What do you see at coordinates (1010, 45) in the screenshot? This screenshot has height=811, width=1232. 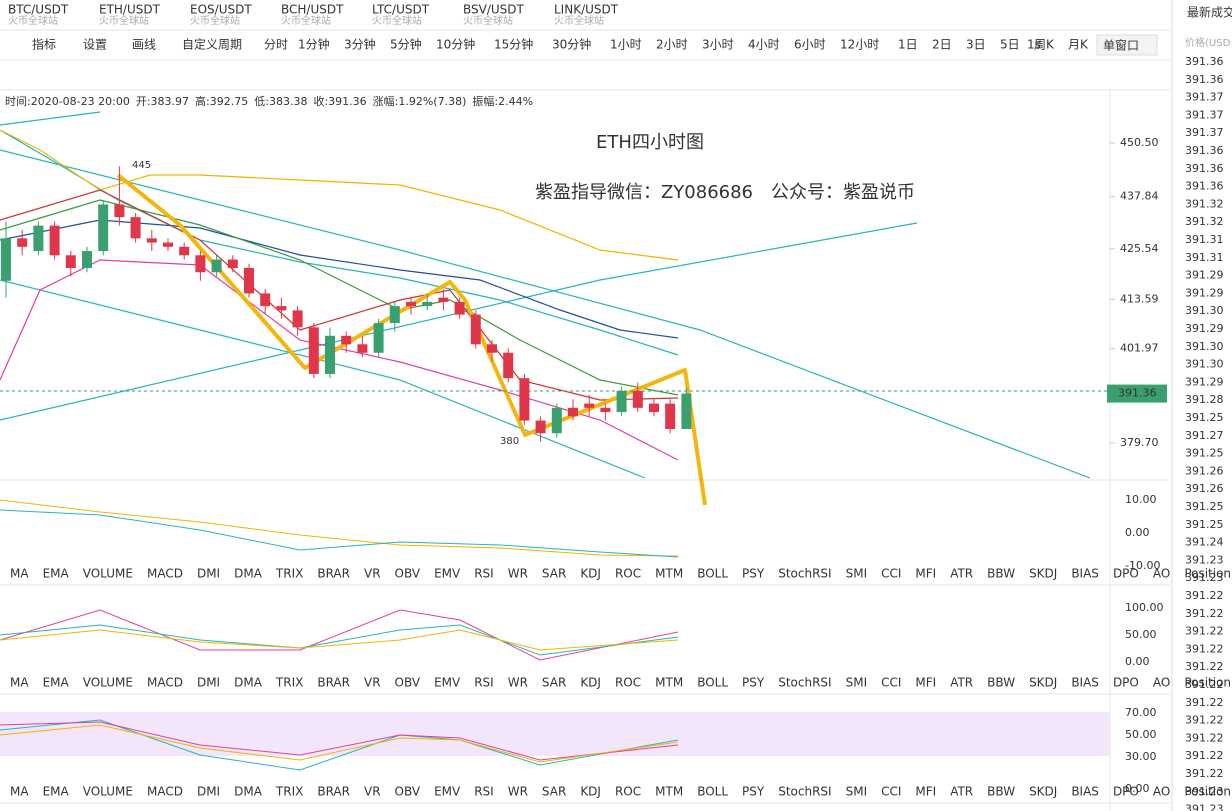 I see `period-button: 5日` at bounding box center [1010, 45].